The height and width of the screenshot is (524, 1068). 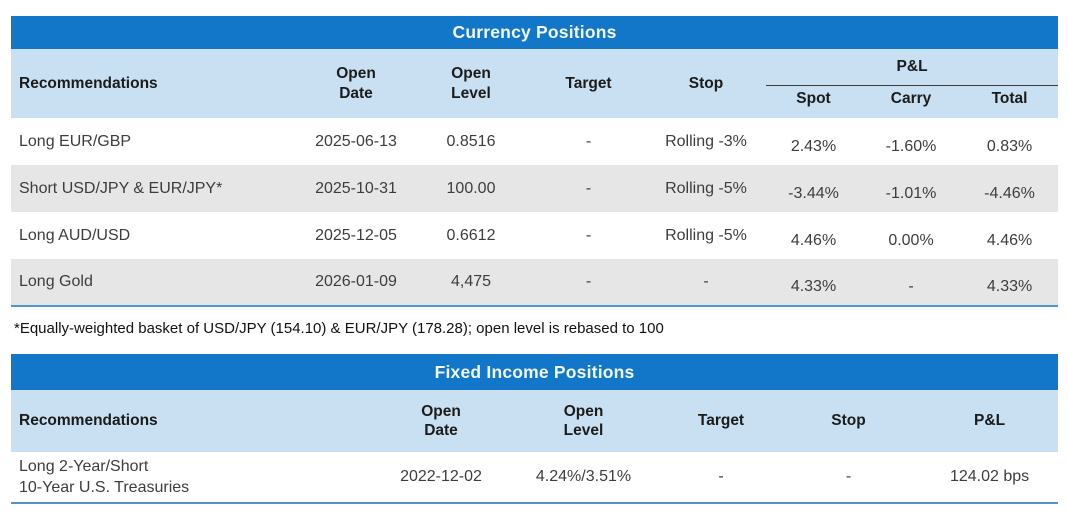 I want to click on cell-stop: Rolling -3%, so click(x=706, y=141).